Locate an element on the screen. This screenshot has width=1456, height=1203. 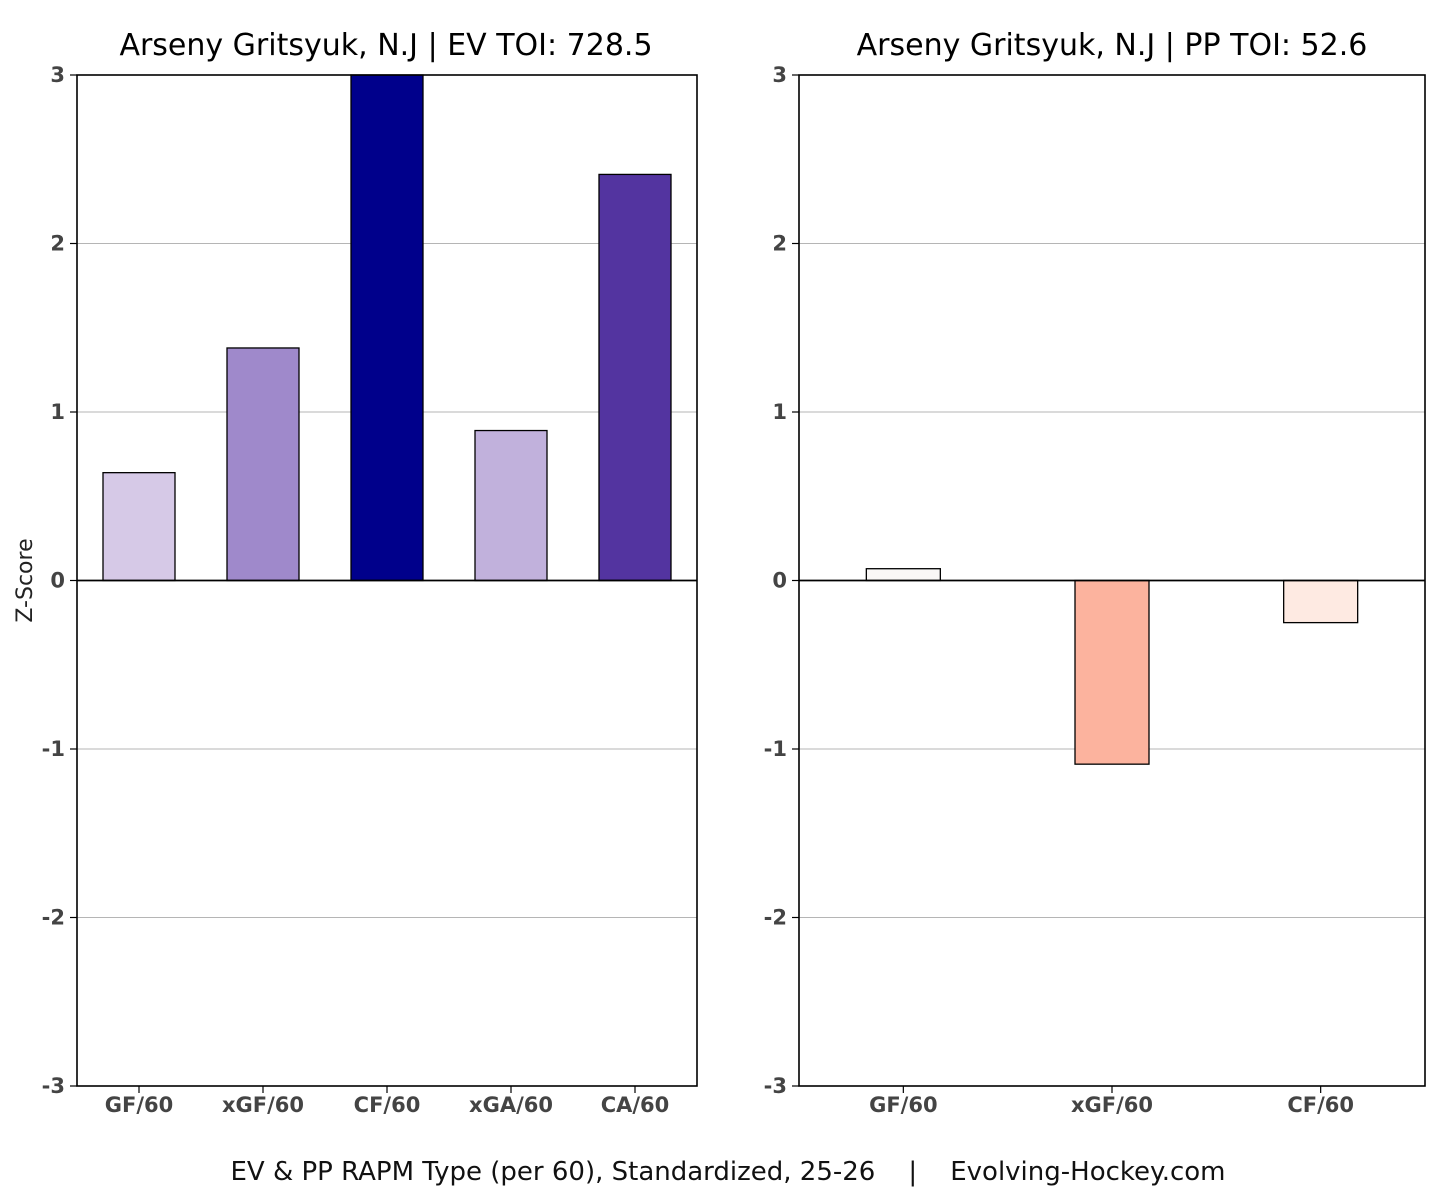
y-axis-label: Z-Score is located at coordinates (25, 580).